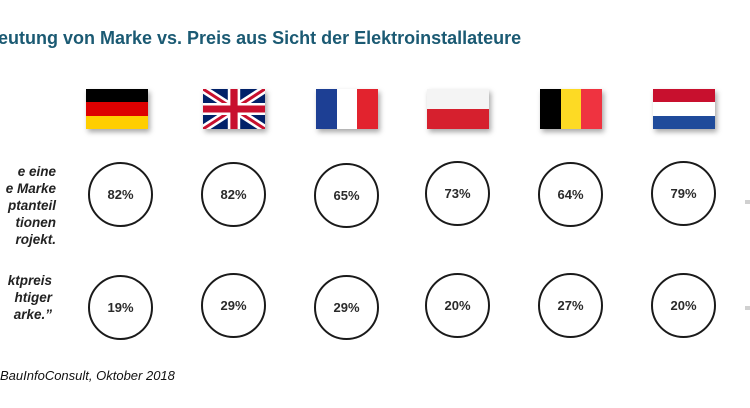 This screenshot has width=750, height=408. Describe the element at coordinates (36, 222) in the screenshot. I see `row-label-line: tionen` at that location.